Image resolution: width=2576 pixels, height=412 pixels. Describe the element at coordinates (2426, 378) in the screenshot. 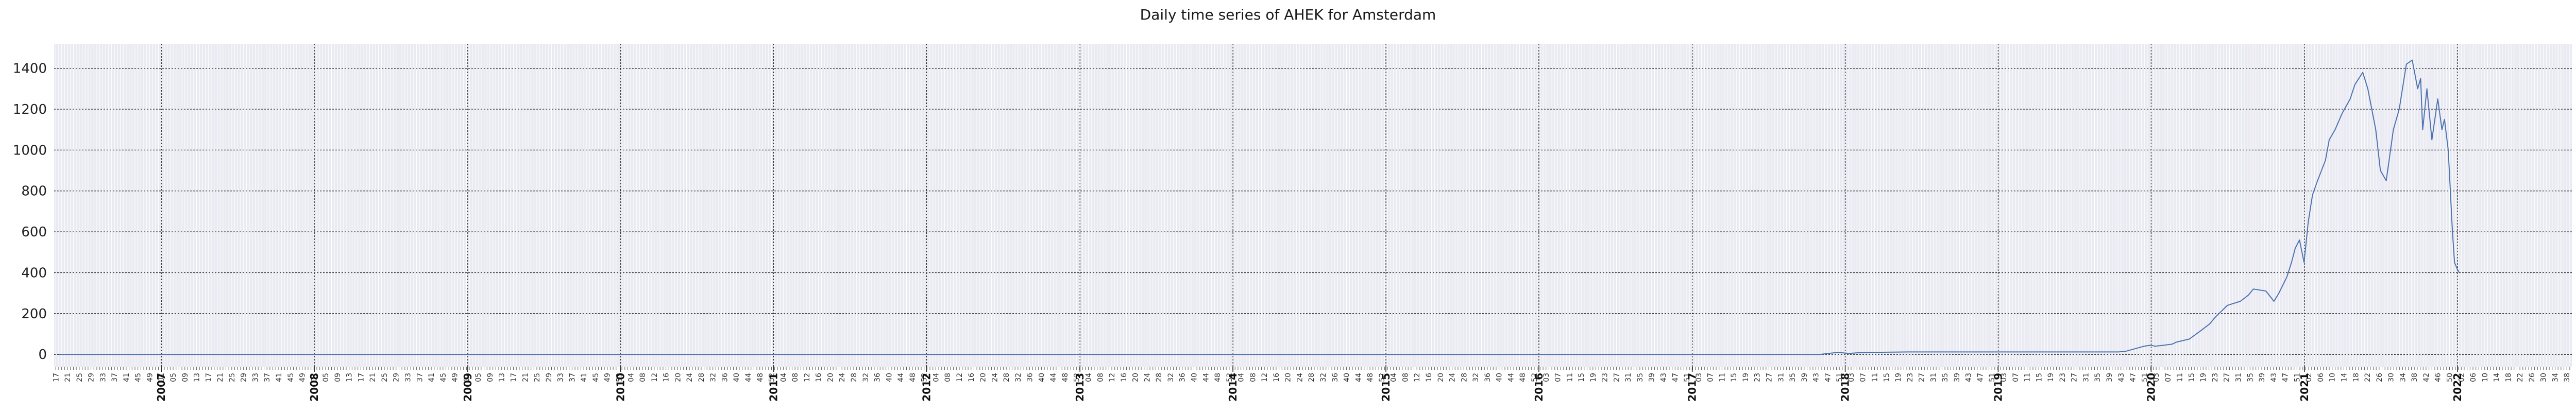

I see `x-tick-label-week: 42` at that location.